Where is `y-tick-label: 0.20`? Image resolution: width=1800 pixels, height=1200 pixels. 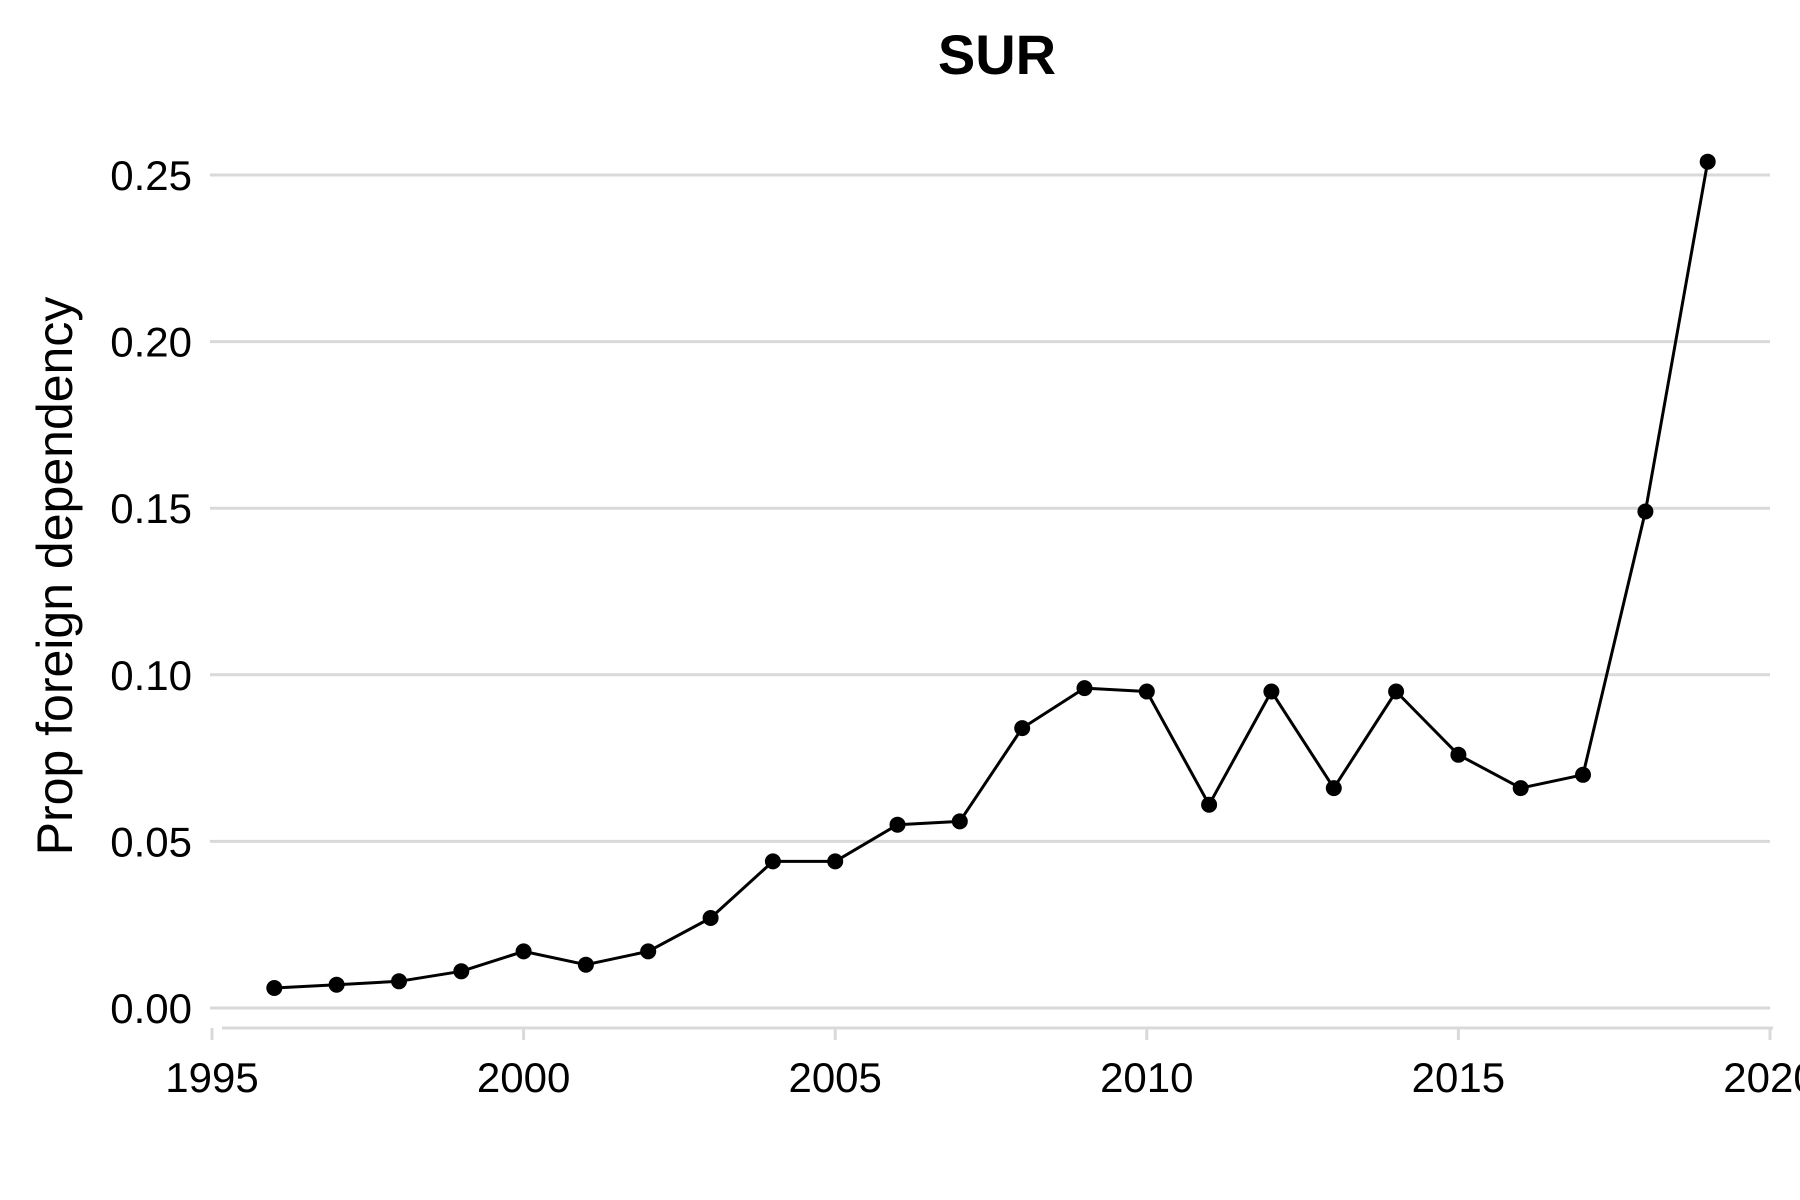
y-tick-label: 0.20 is located at coordinates (151, 342).